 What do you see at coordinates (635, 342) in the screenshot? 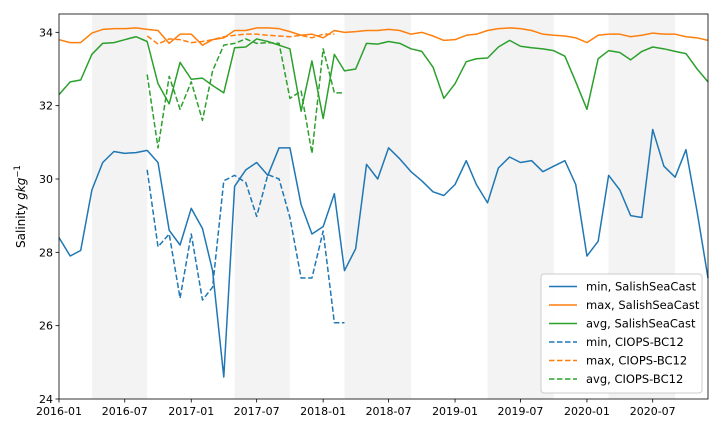
I see `legend-label: min, CIOPS-BC12` at bounding box center [635, 342].